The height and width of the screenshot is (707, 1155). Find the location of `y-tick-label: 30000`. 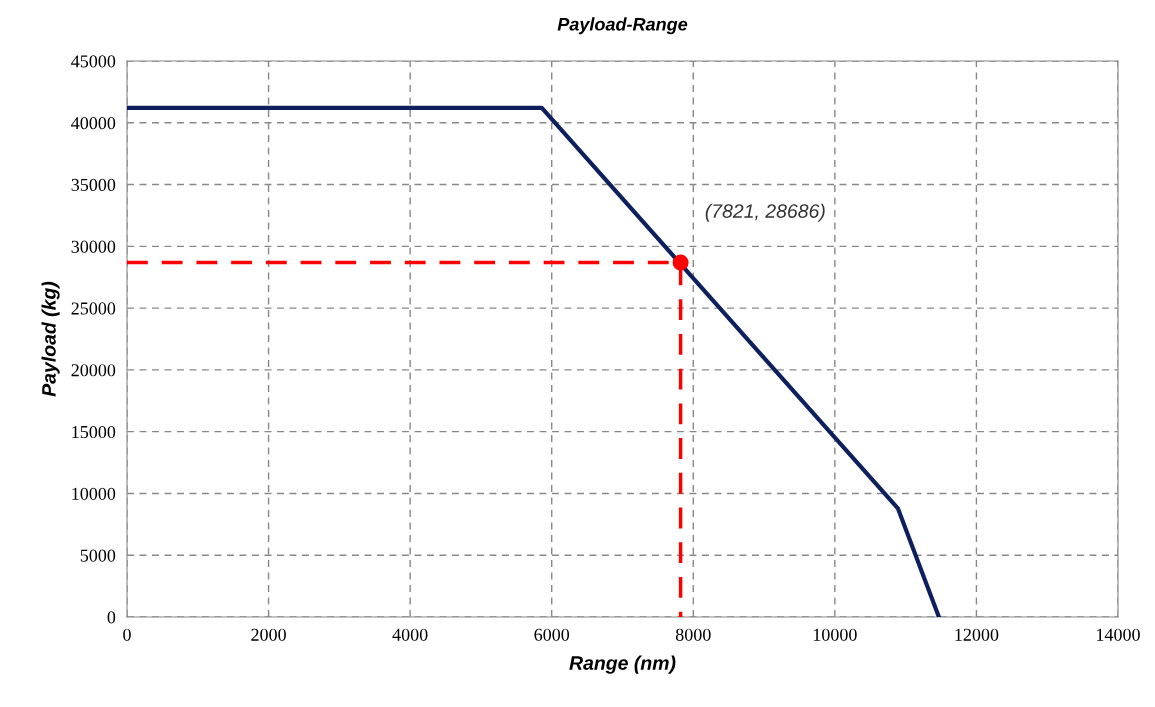

y-tick-label: 30000 is located at coordinates (93, 246).